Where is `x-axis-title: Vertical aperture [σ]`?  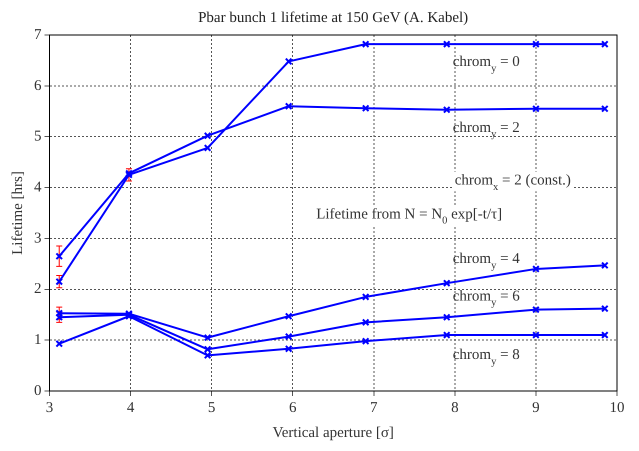 x-axis-title: Vertical aperture [σ] is located at coordinates (333, 432).